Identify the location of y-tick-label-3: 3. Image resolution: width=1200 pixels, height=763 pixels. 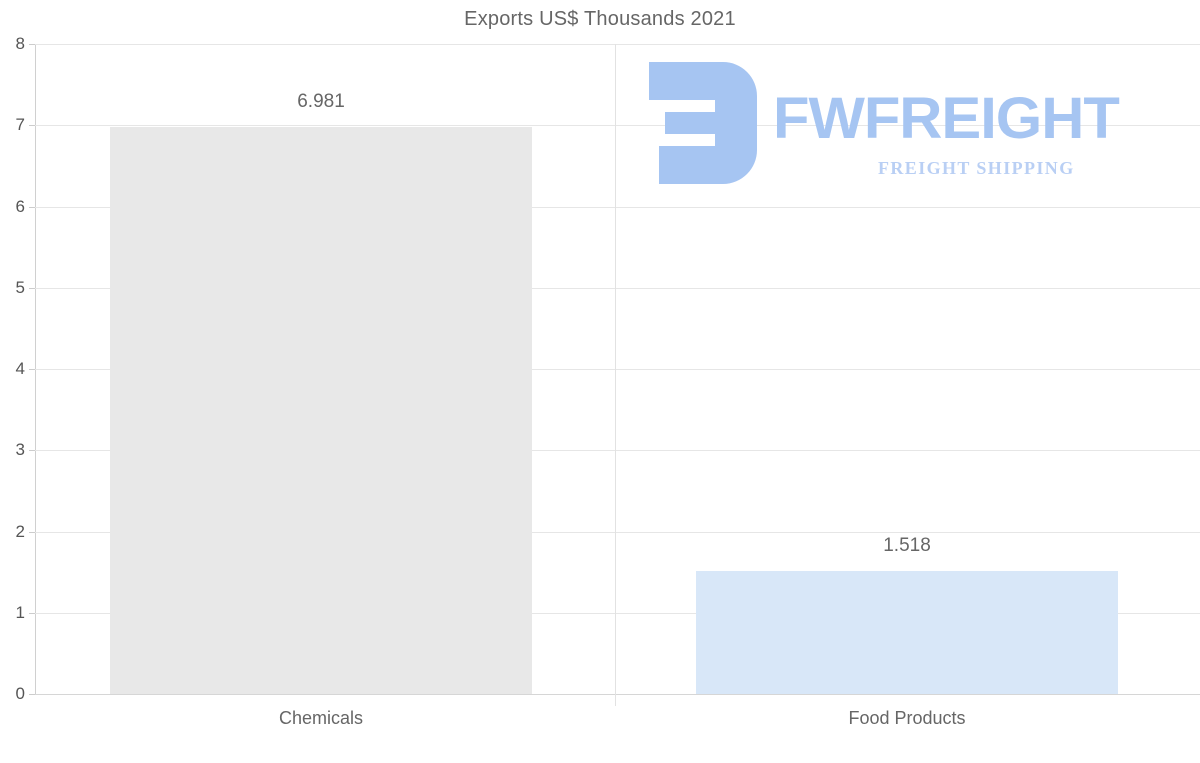
(20, 450).